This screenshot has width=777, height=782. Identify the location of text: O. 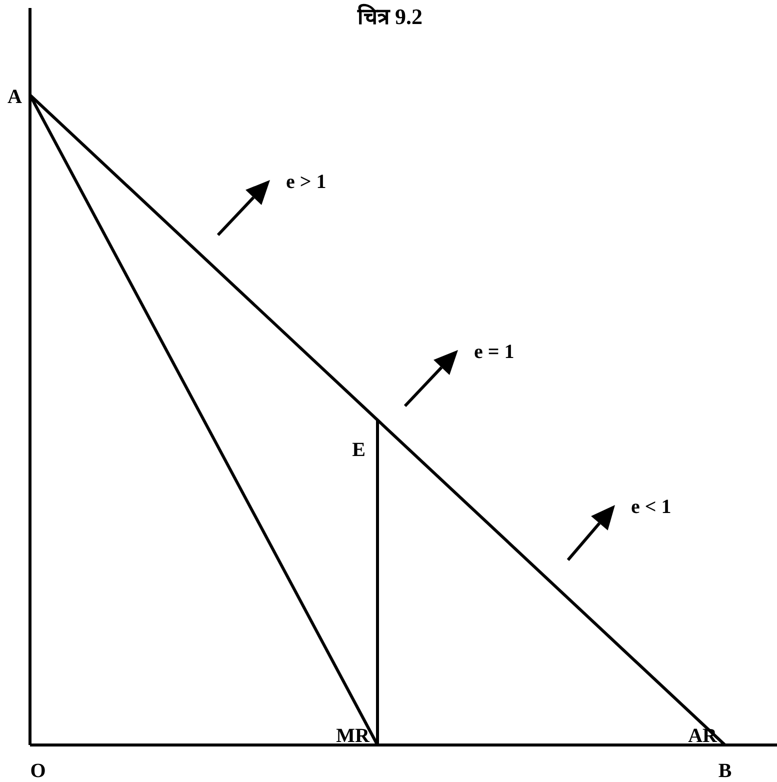
(38, 771).